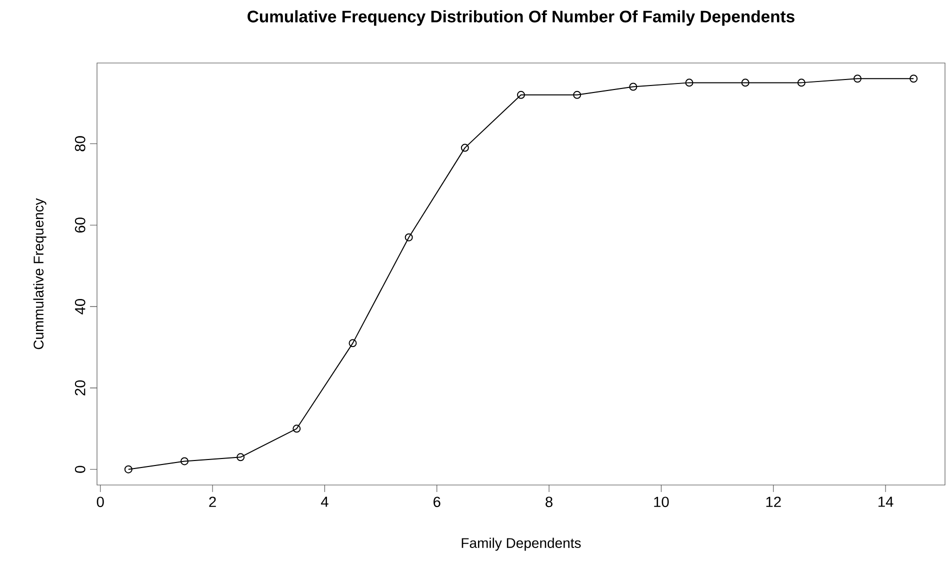 The height and width of the screenshot is (577, 949). What do you see at coordinates (212, 501) in the screenshot?
I see `x-tick-label: 2` at bounding box center [212, 501].